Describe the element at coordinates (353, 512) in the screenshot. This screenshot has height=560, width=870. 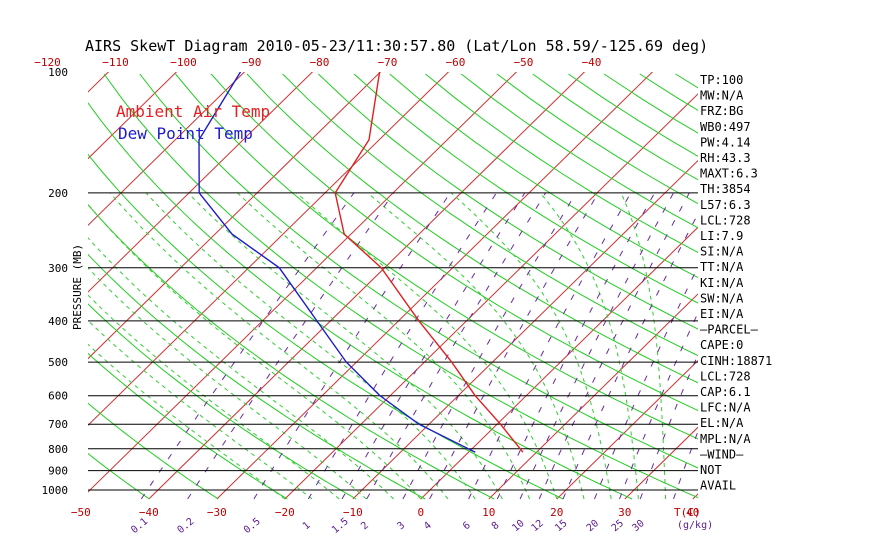
I see `bottom-temp-tick-label: −10` at that location.